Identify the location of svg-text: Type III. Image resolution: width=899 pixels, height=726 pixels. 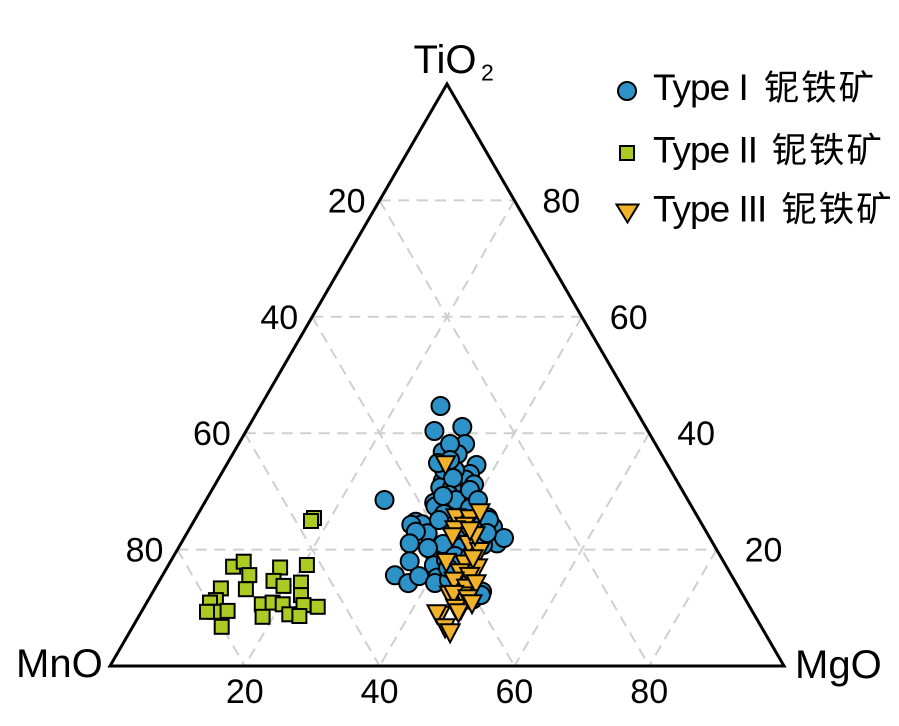
(709, 209).